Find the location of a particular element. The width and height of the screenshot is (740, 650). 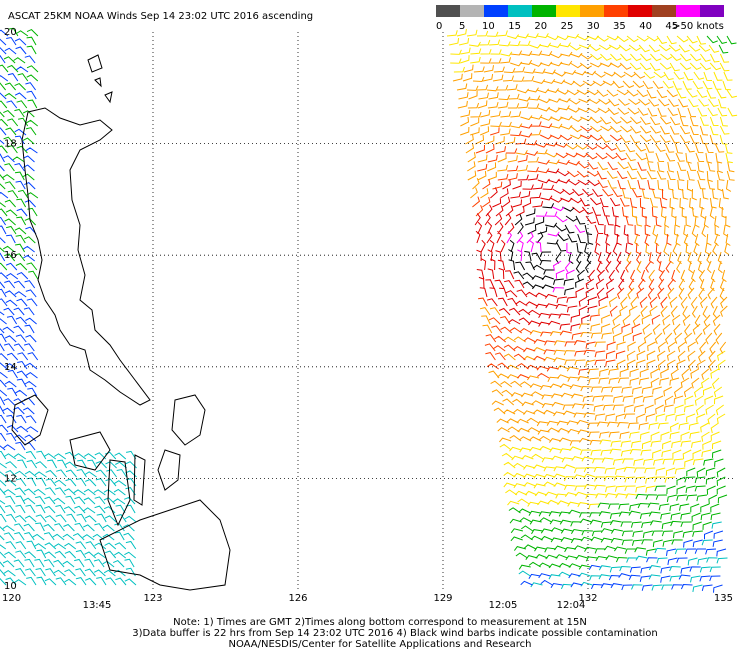

mindoro is located at coordinates (30, 420).